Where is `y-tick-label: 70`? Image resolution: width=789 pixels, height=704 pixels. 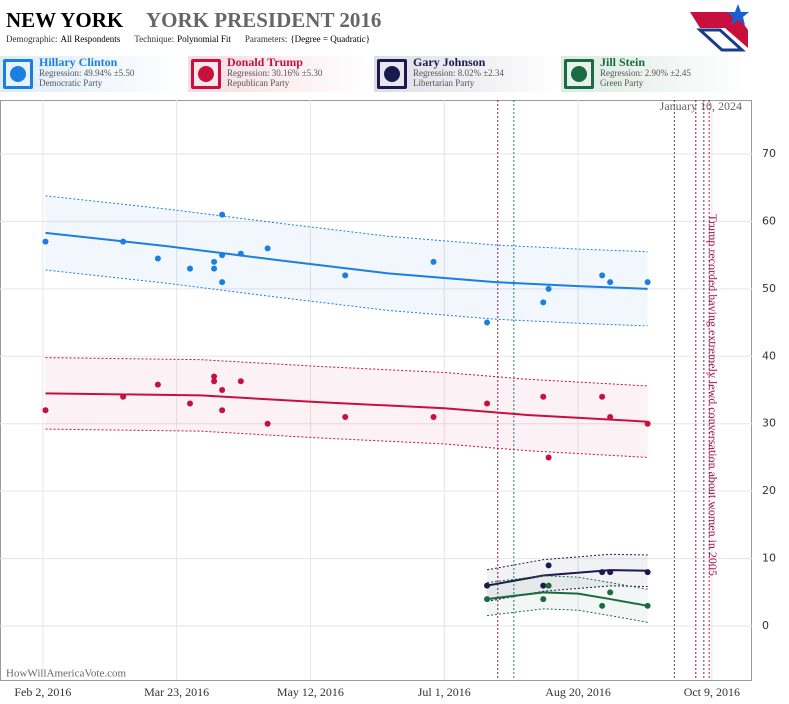 y-tick-label: 70 is located at coordinates (769, 153).